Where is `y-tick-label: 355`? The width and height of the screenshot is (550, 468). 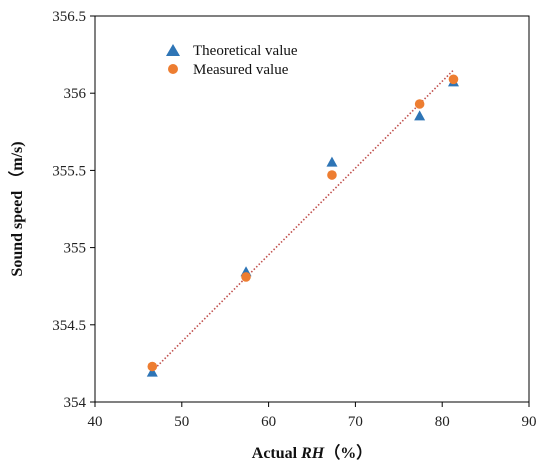
y-tick-label: 355 is located at coordinates (75, 249).